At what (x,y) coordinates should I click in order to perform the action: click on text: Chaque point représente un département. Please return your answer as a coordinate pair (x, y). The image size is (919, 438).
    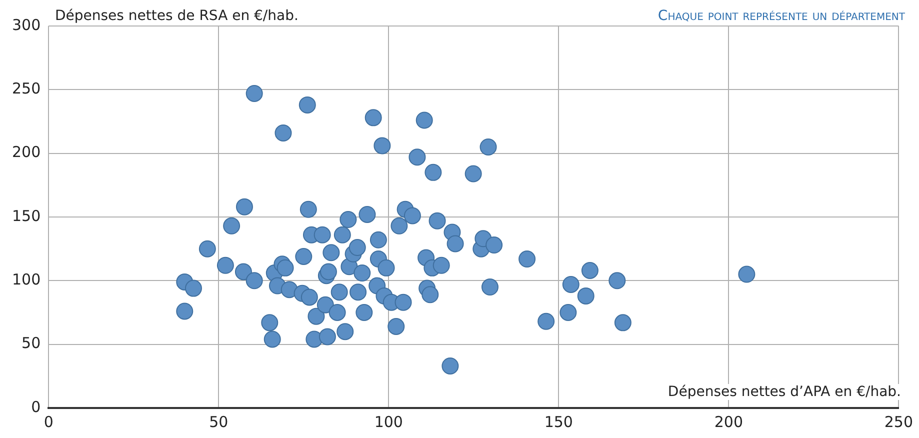
    Looking at the image, I should click on (781, 16).